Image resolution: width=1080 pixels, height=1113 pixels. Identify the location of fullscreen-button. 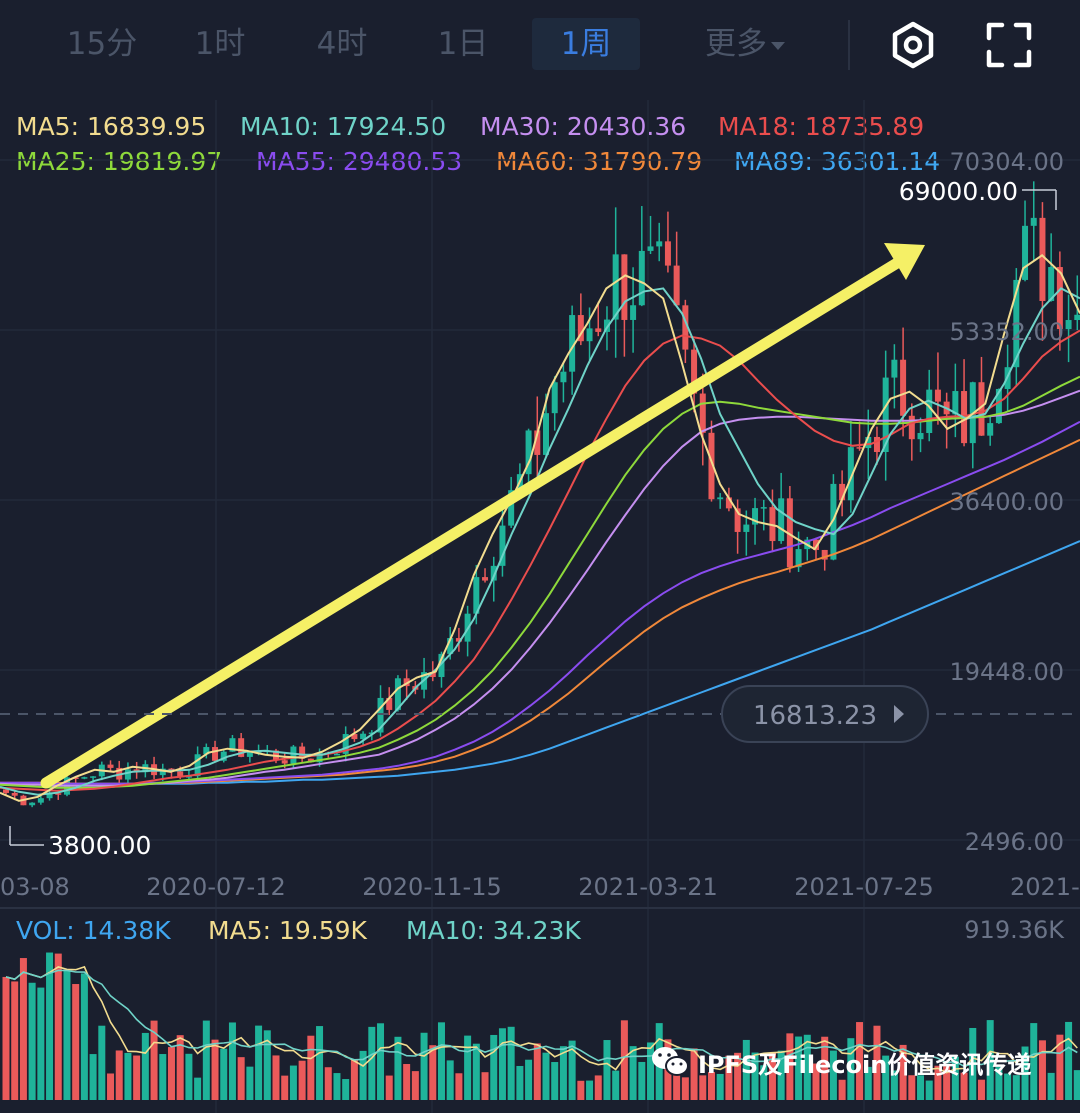
(1009, 45).